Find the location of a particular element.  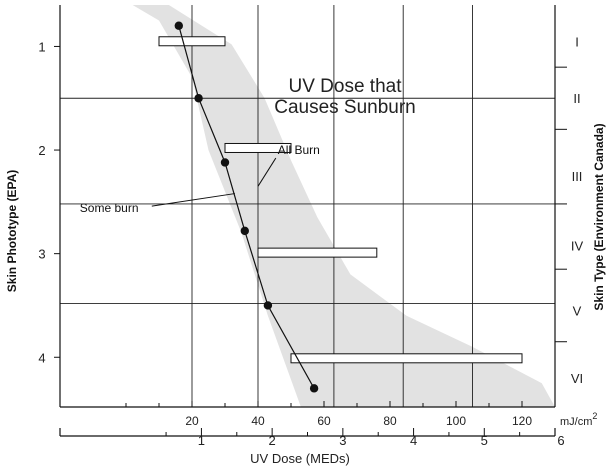

y-right-tick-label: II is located at coordinates (576, 98).